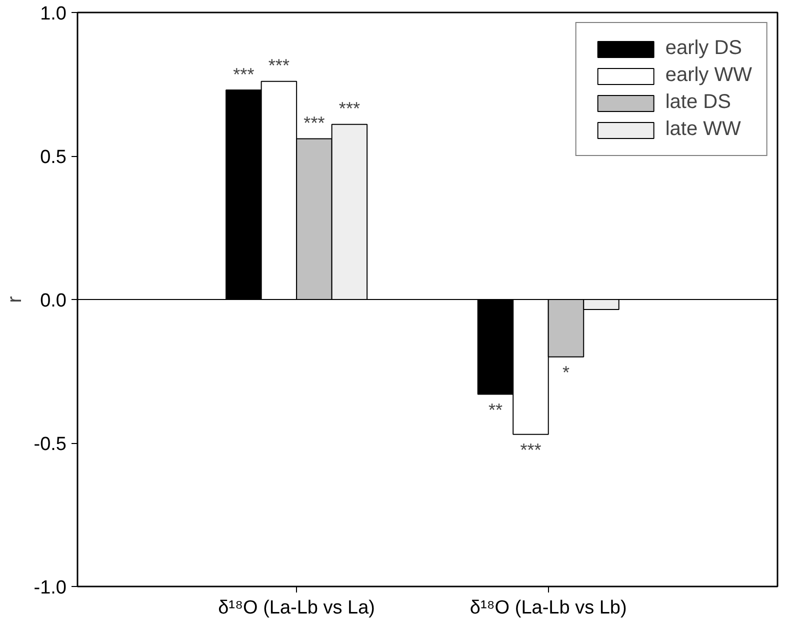 This screenshot has height=636, width=791. I want to click on legend-label: early DS, so click(703, 48).